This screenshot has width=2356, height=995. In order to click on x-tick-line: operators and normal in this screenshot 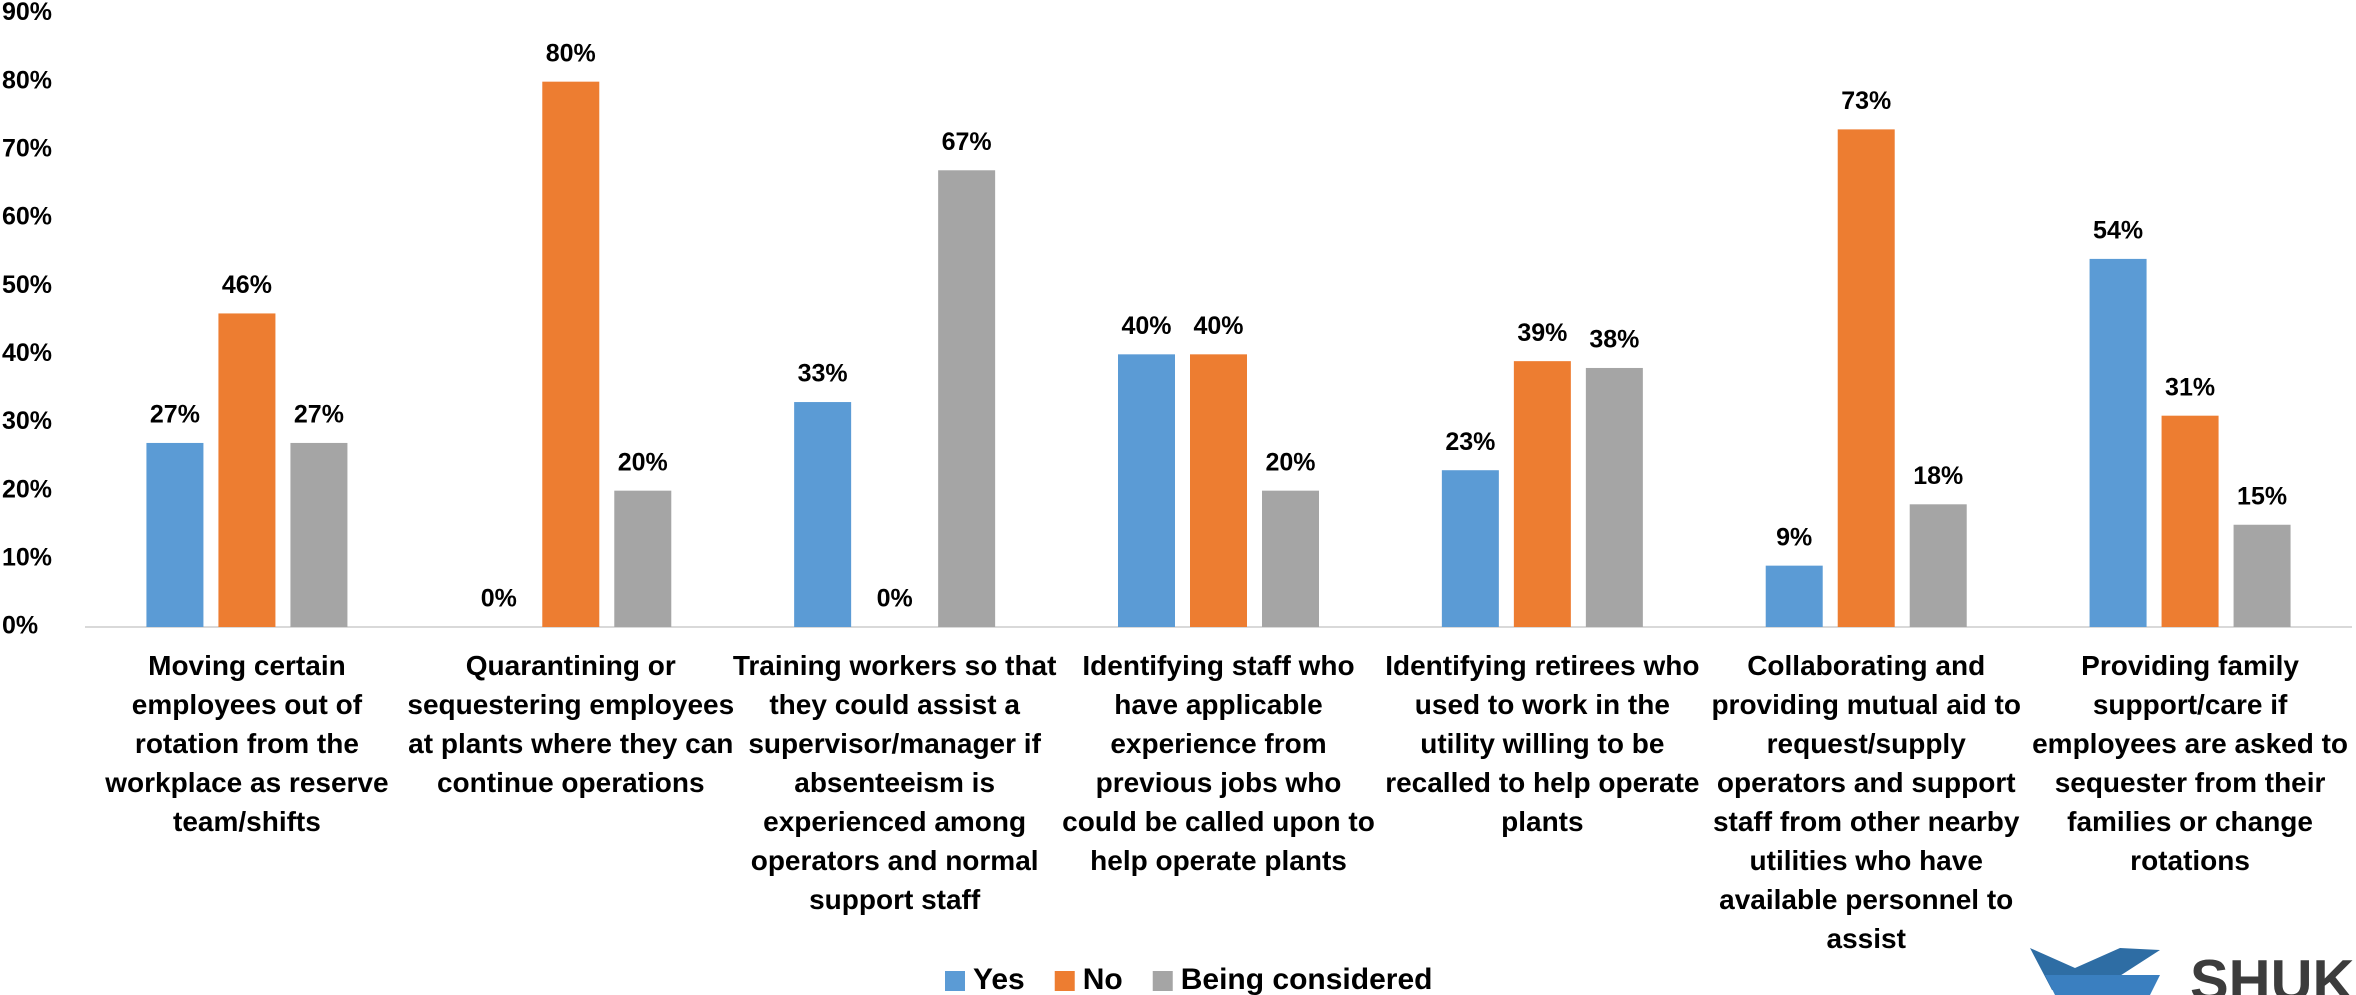, I will do `click(895, 860)`.